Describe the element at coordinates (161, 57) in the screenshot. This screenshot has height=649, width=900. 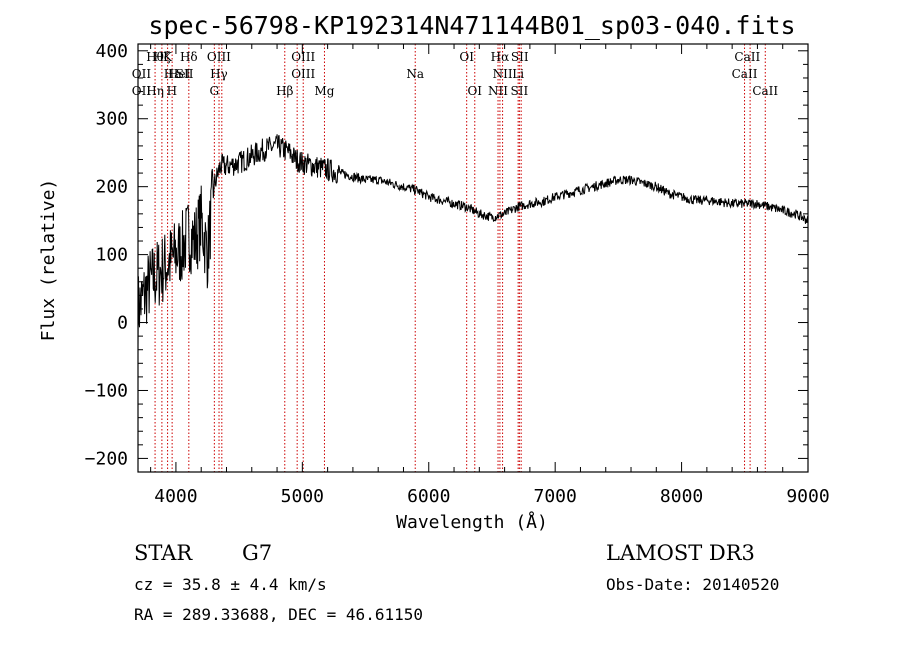
I see `line-label: Hζ` at that location.